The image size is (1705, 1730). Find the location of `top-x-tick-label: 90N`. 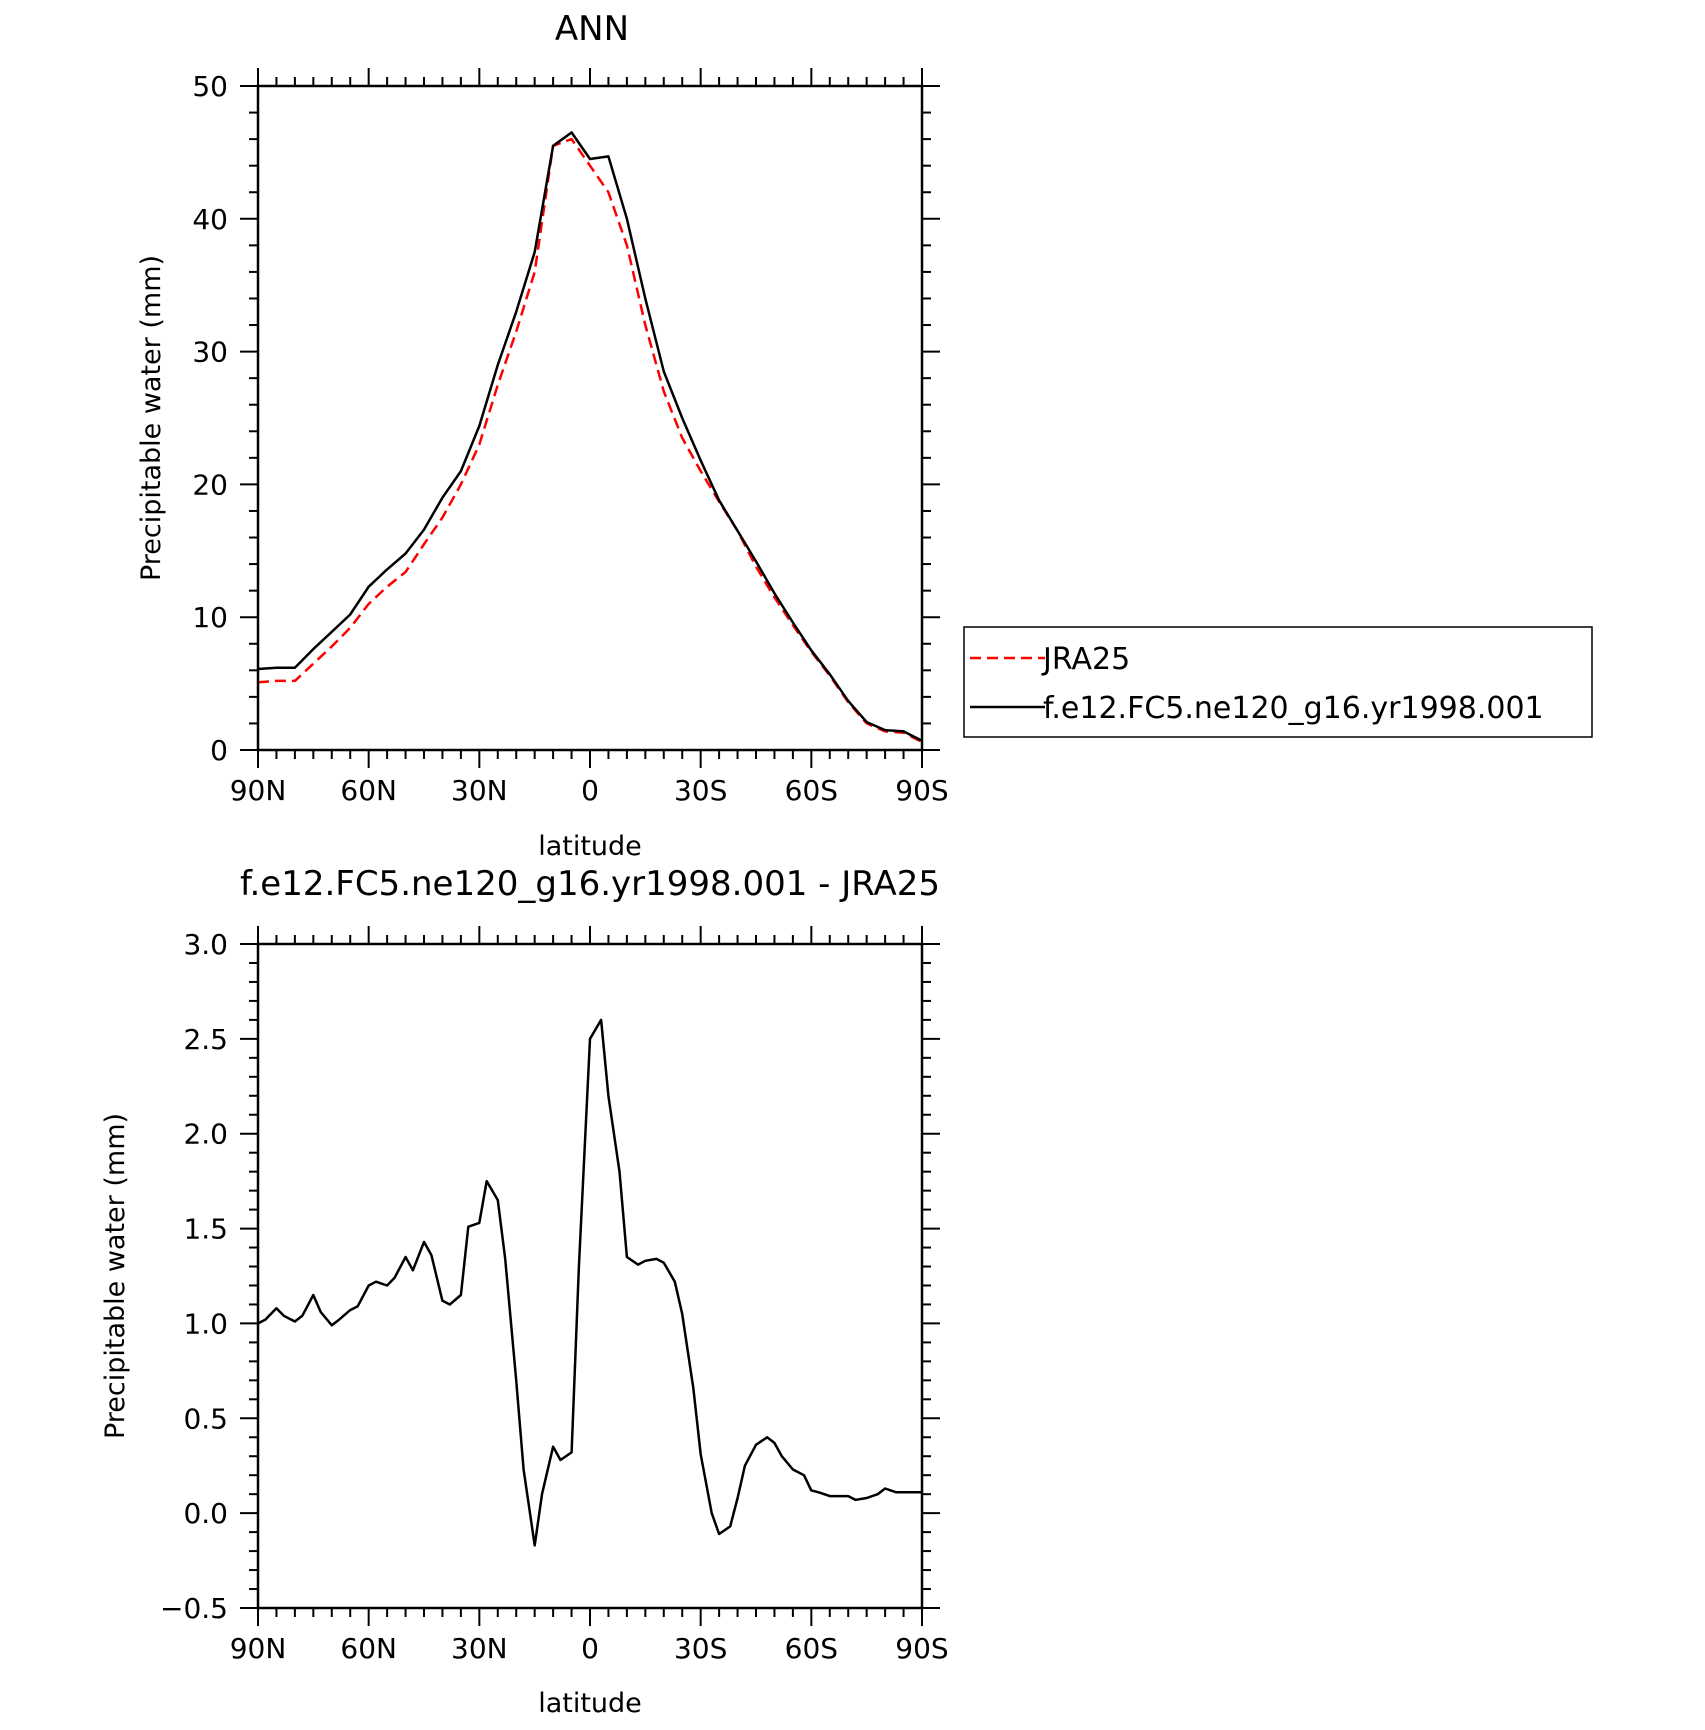

top-x-tick-label: 90N is located at coordinates (258, 790).